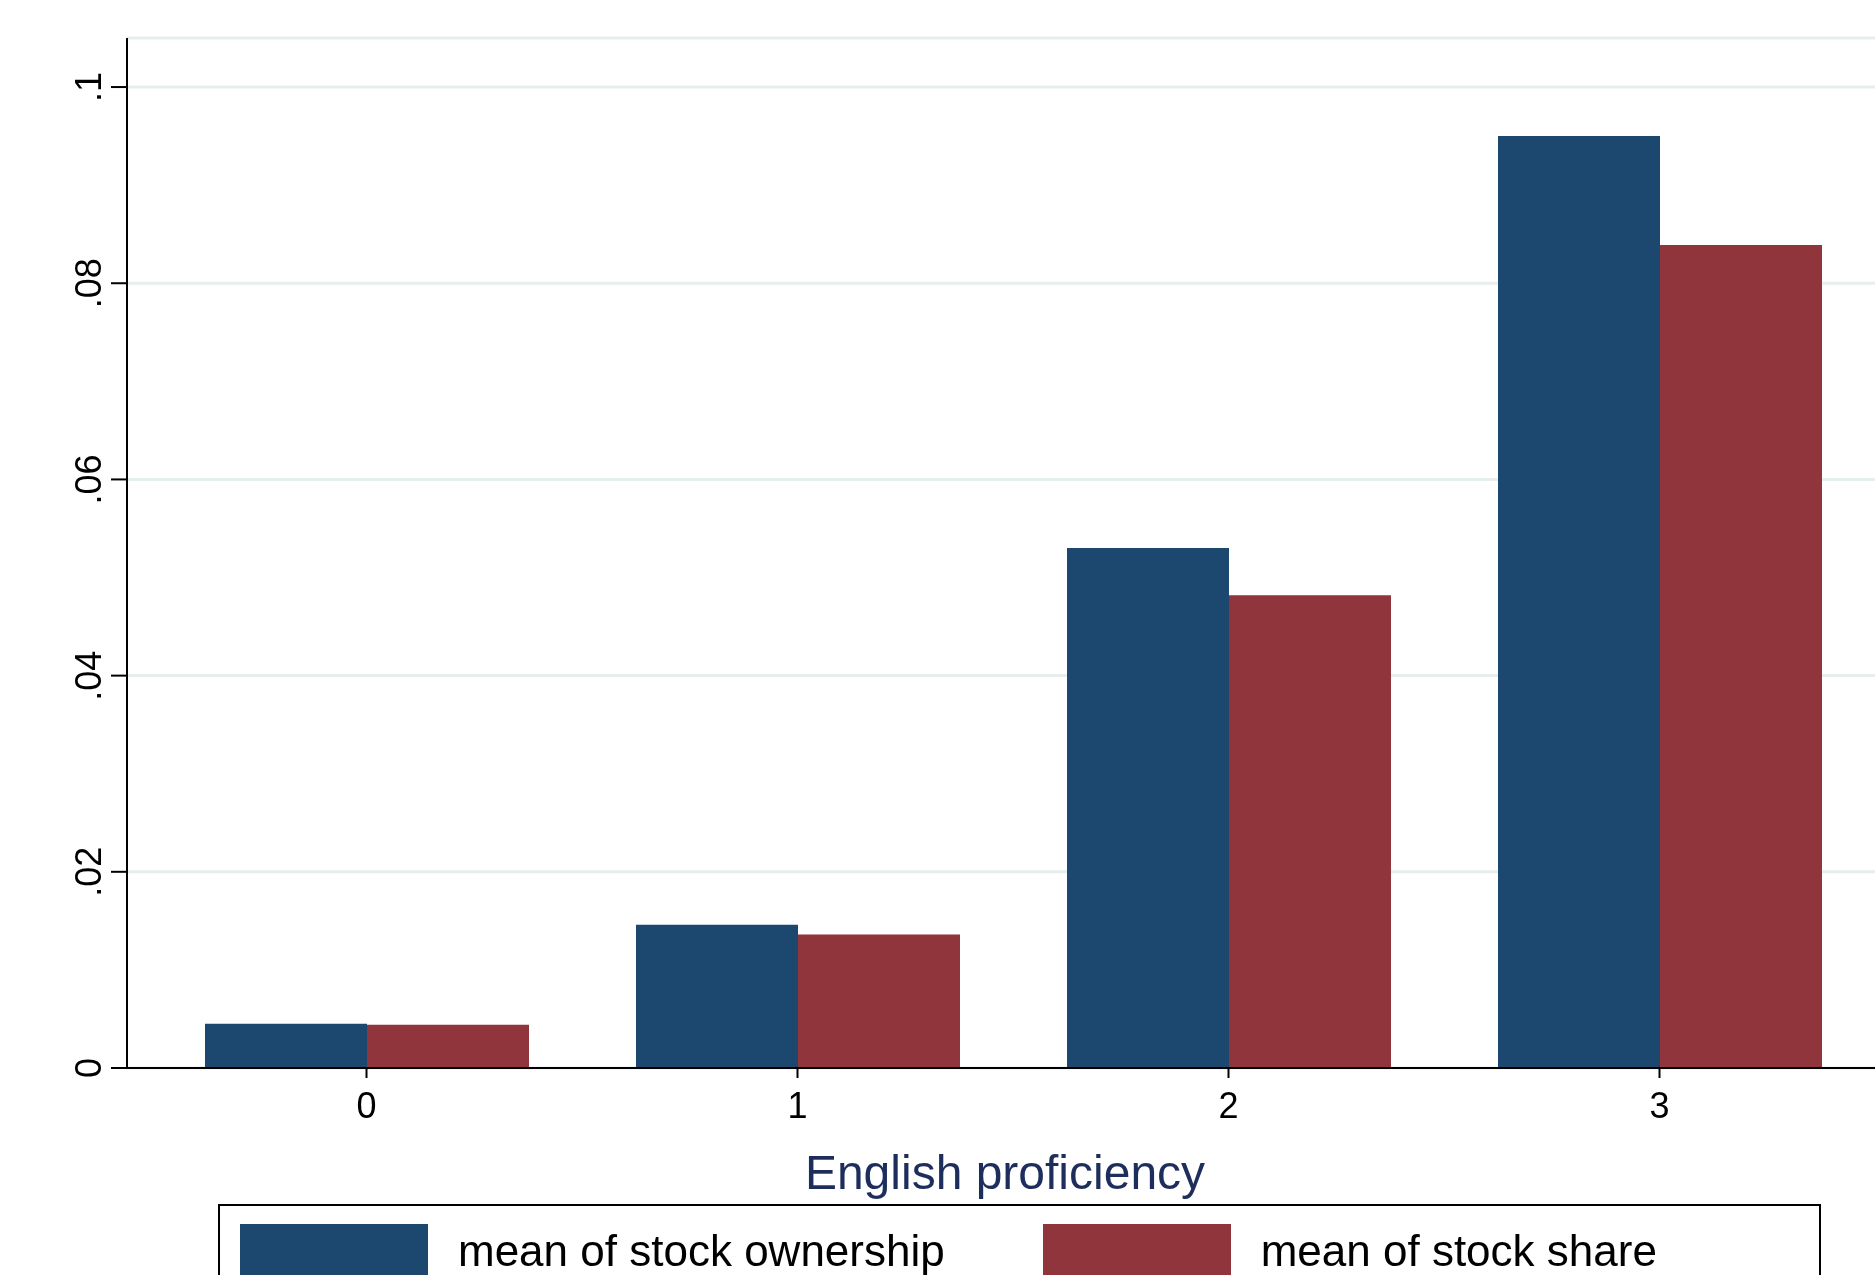  Describe the element at coordinates (88, 87) in the screenshot. I see `y-tick-label: .1` at that location.